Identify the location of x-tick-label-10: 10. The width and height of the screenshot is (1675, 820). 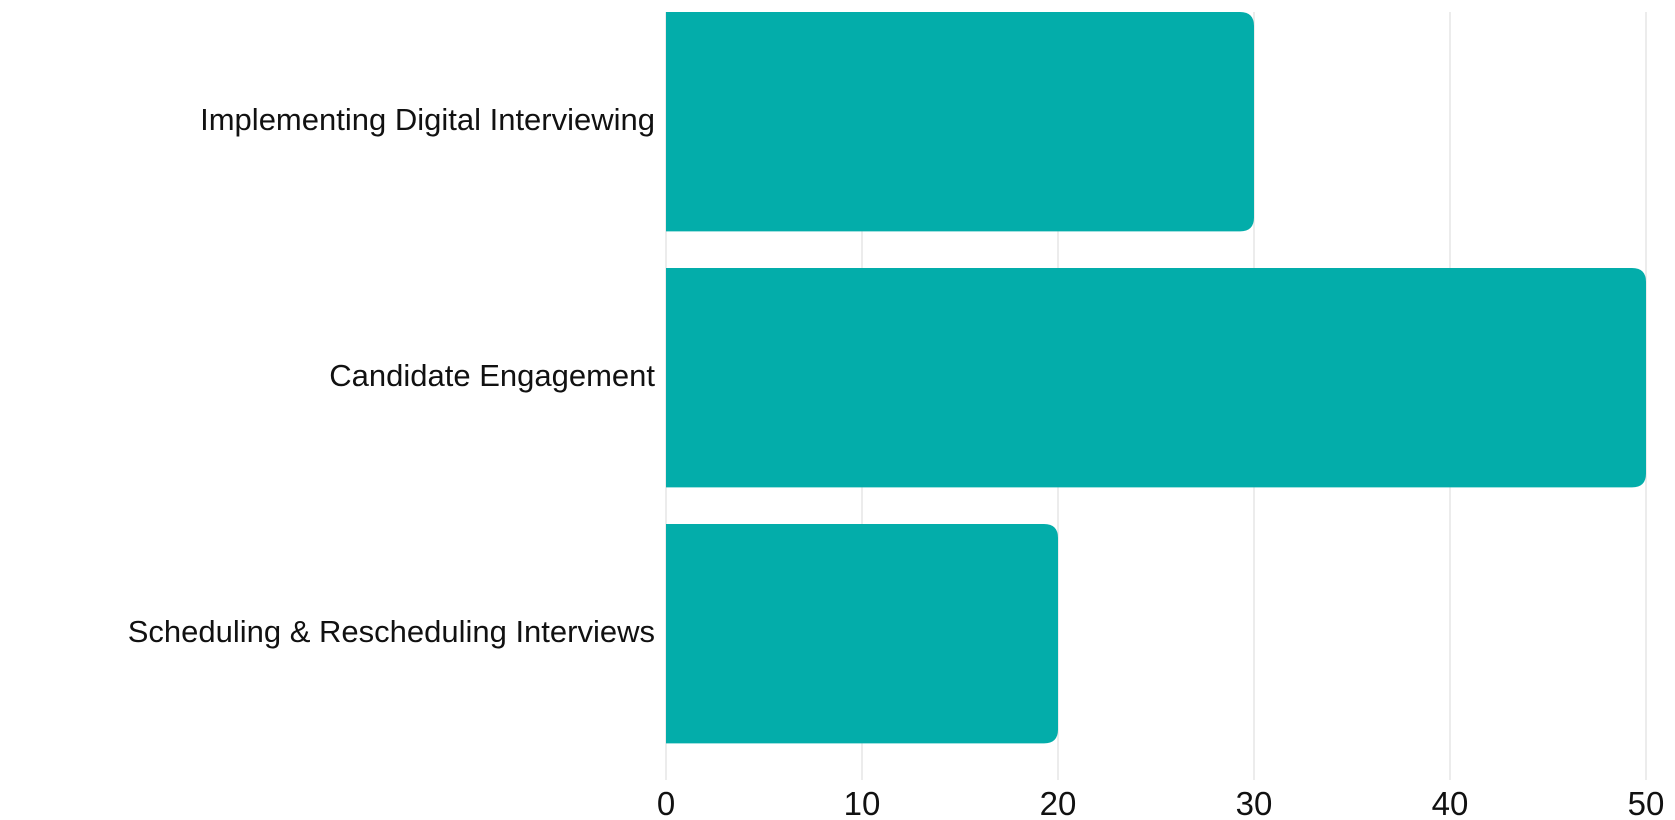
(862, 802).